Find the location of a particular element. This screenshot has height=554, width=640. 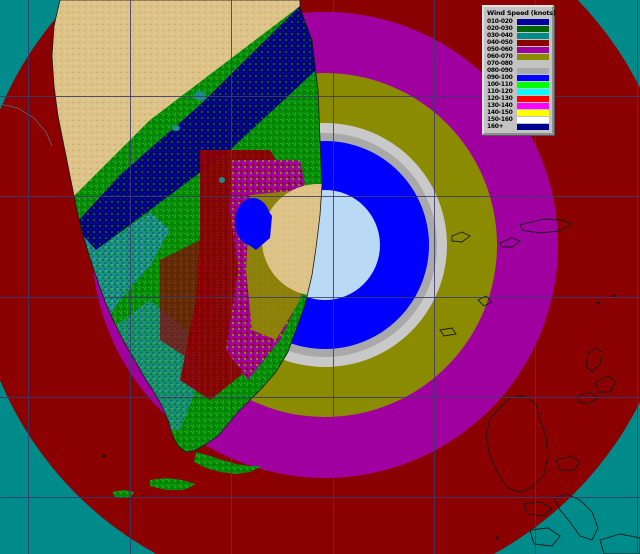

legend-item-label: 020-030 is located at coordinates (500, 28).